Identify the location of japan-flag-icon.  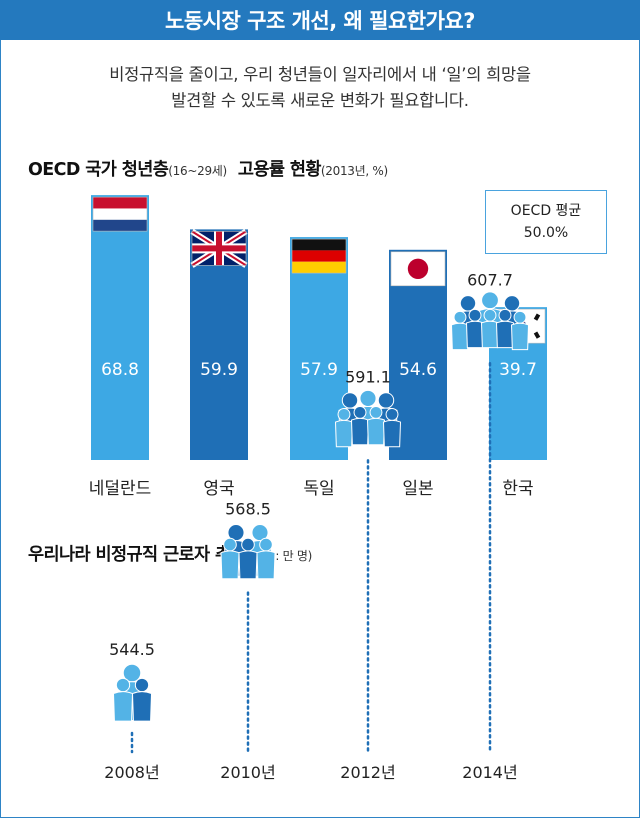
(418, 269).